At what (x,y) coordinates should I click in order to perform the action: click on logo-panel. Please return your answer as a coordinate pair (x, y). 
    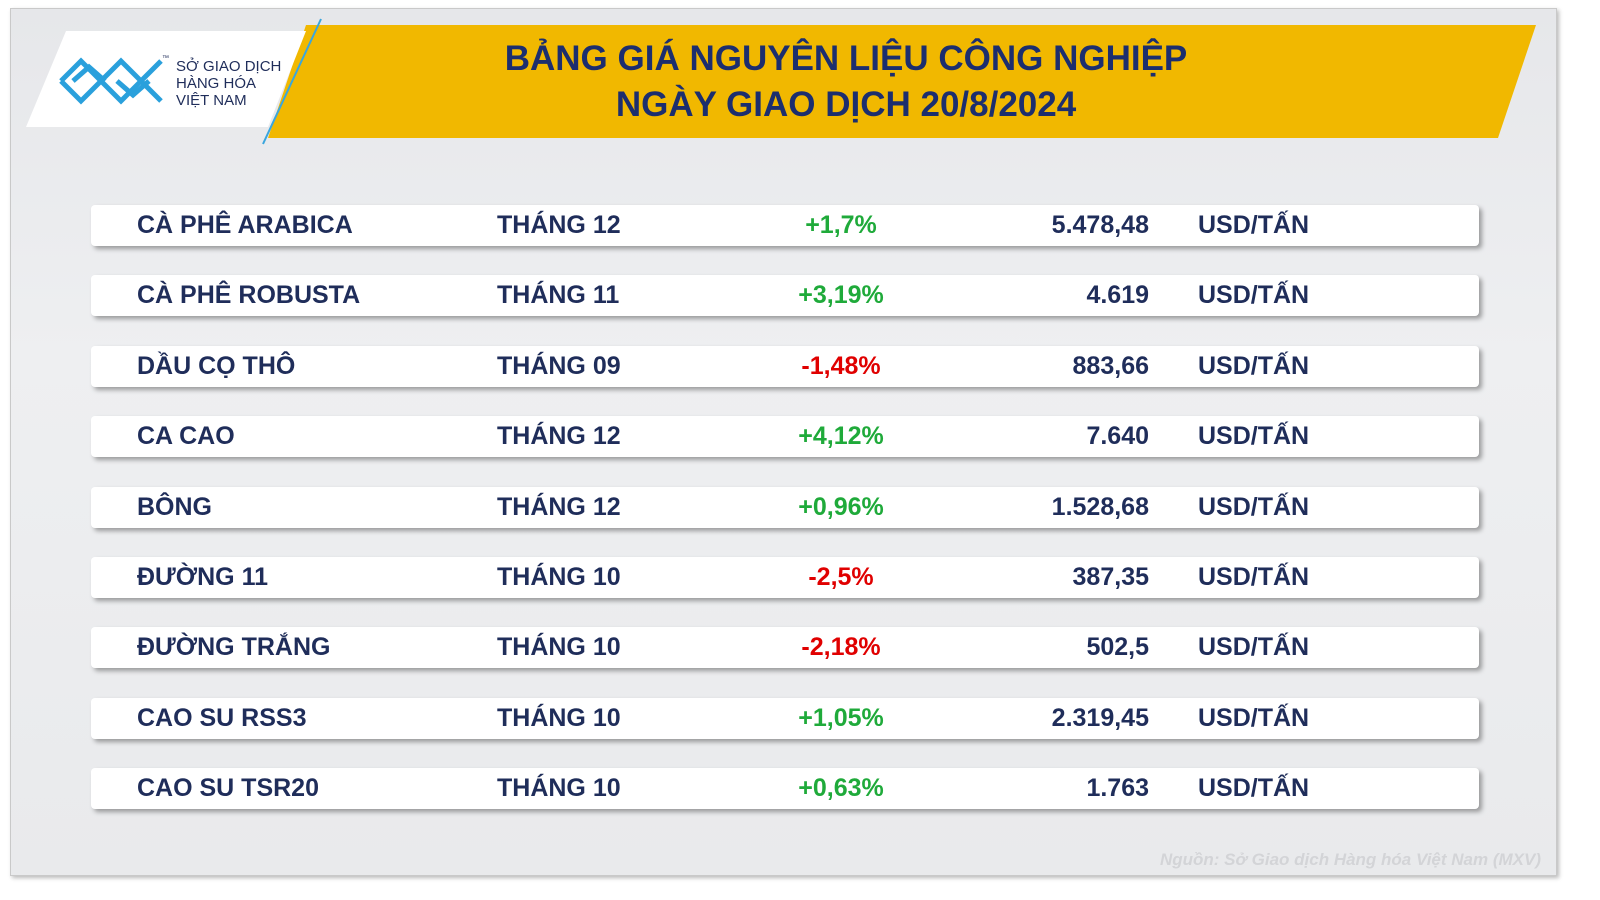
    Looking at the image, I should click on (166, 79).